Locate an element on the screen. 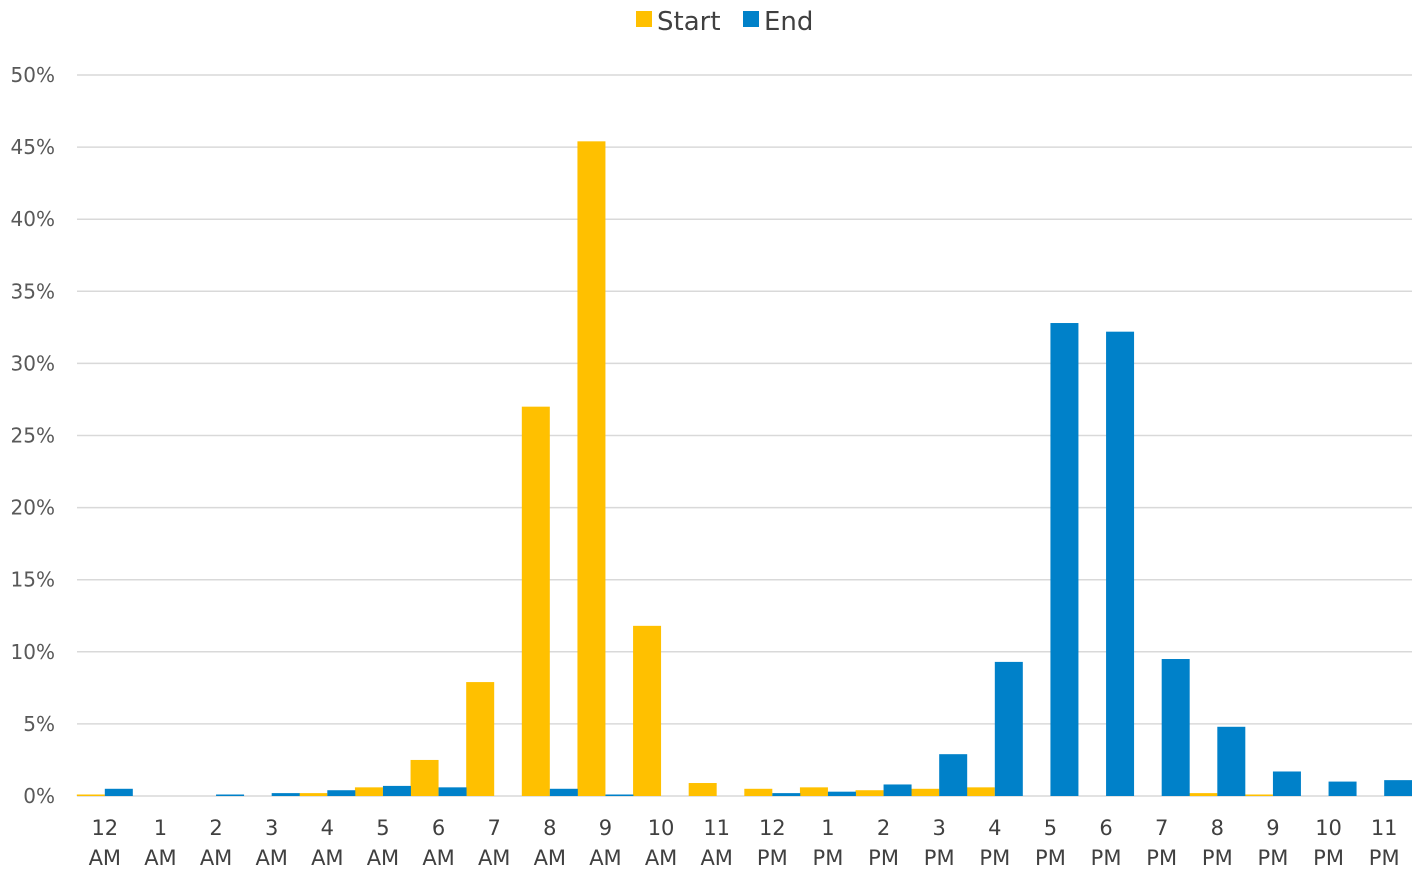  x-category-label: 7 PM is located at coordinates (1161, 842).